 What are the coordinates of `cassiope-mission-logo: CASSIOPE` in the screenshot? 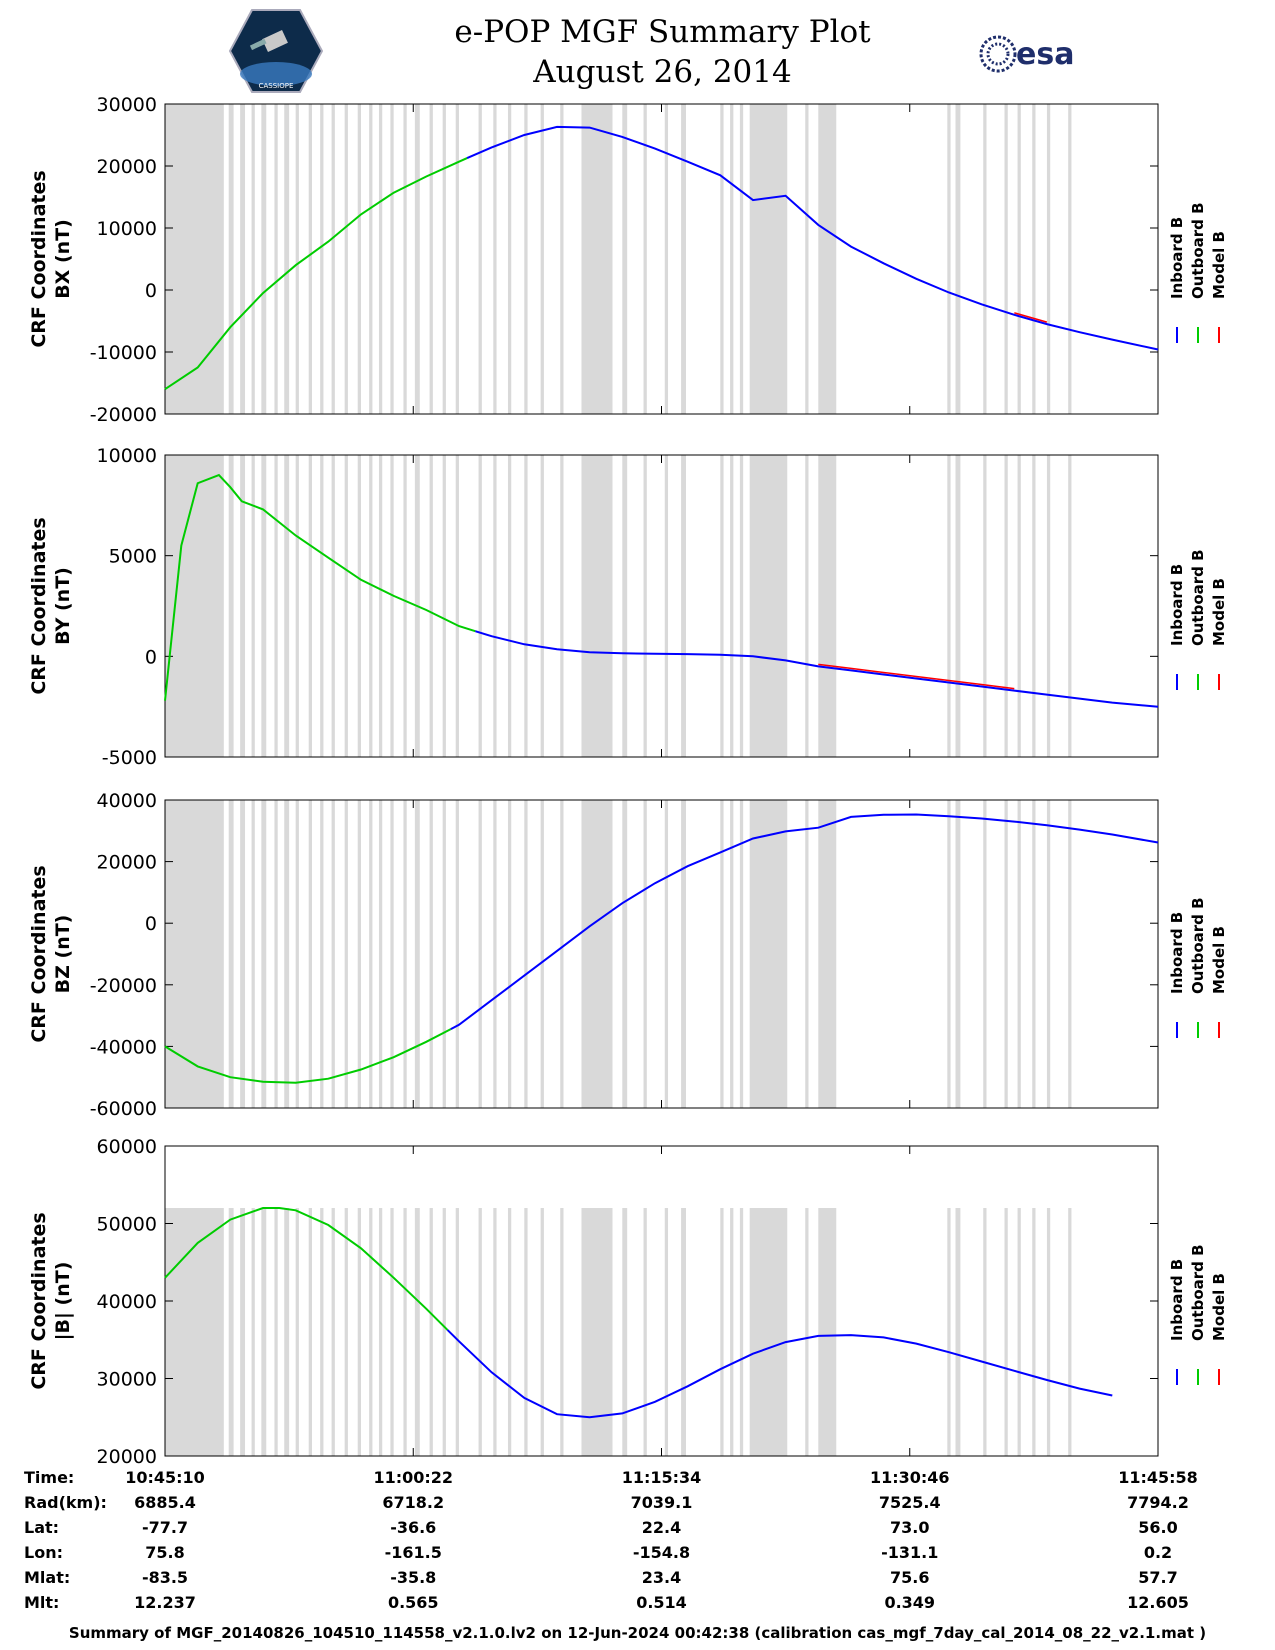 It's located at (276, 51).